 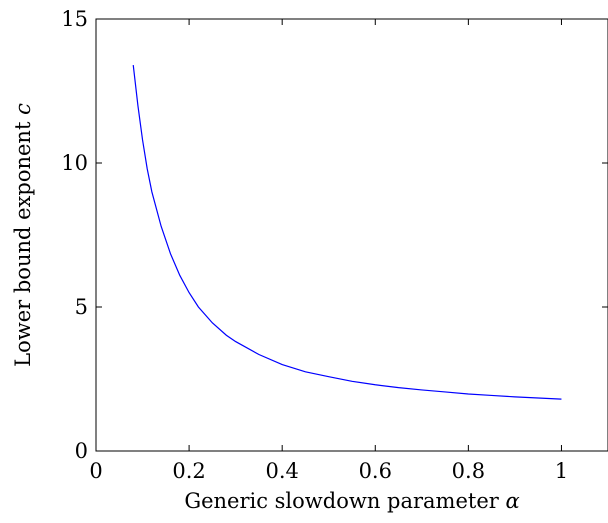 What do you see at coordinates (74, 163) in the screenshot?
I see `y-tick-label: 10` at bounding box center [74, 163].